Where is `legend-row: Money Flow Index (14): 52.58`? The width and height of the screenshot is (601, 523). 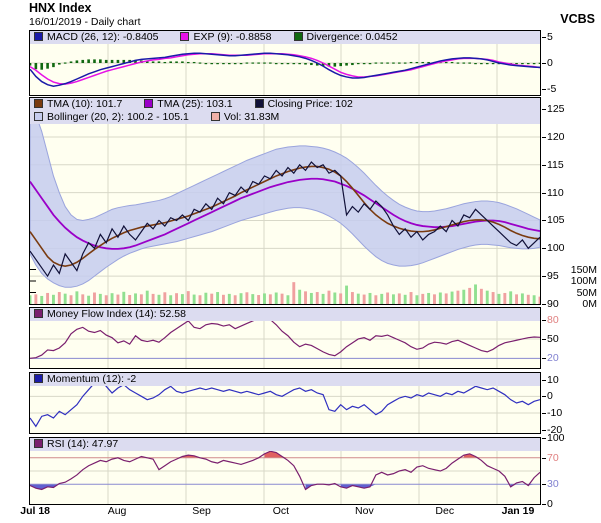
legend-row: Money Flow Index (14): 52.58 is located at coordinates (285, 314).